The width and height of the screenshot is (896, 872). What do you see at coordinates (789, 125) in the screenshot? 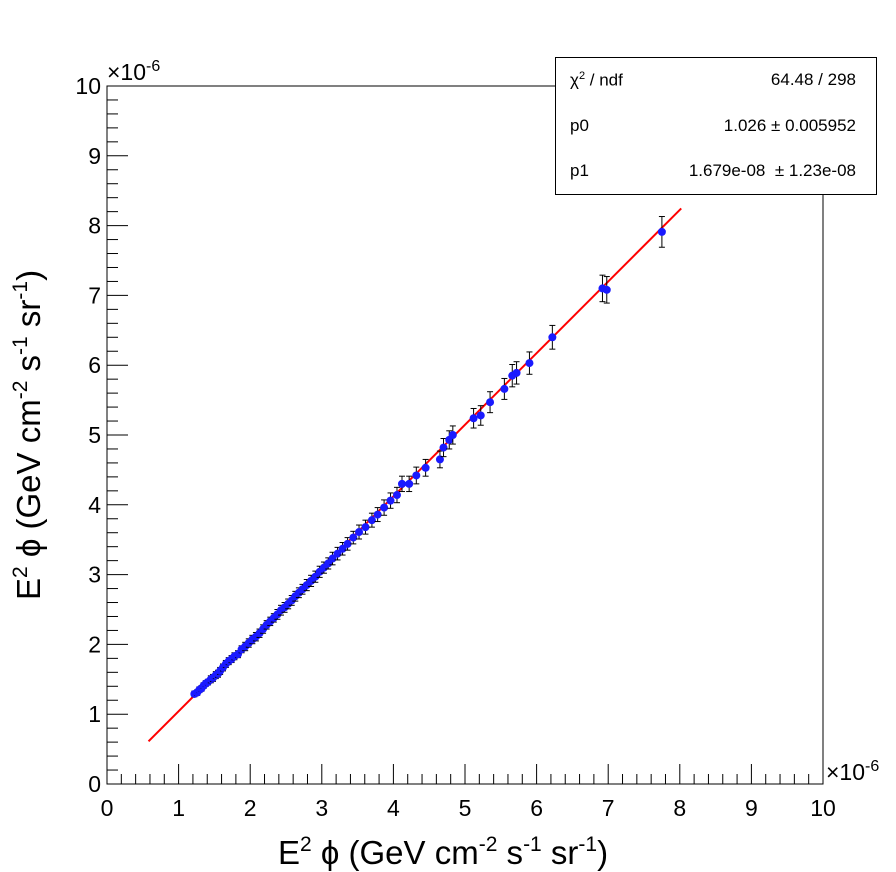
I see `p0-value: 1.026 ± 0.005952` at bounding box center [789, 125].